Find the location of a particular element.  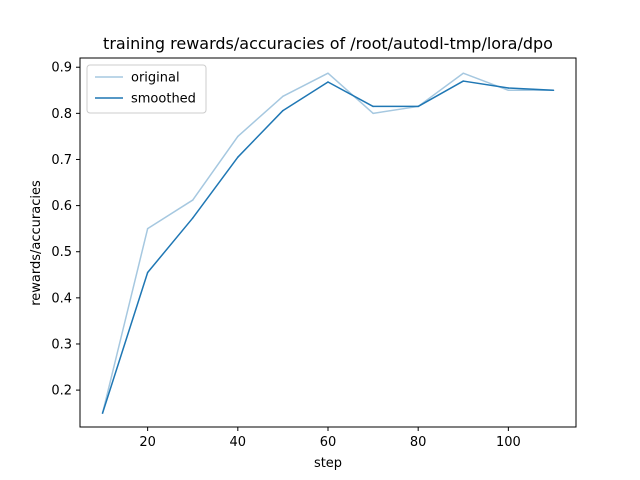

y-tick-label: 0.2 is located at coordinates (61, 391).